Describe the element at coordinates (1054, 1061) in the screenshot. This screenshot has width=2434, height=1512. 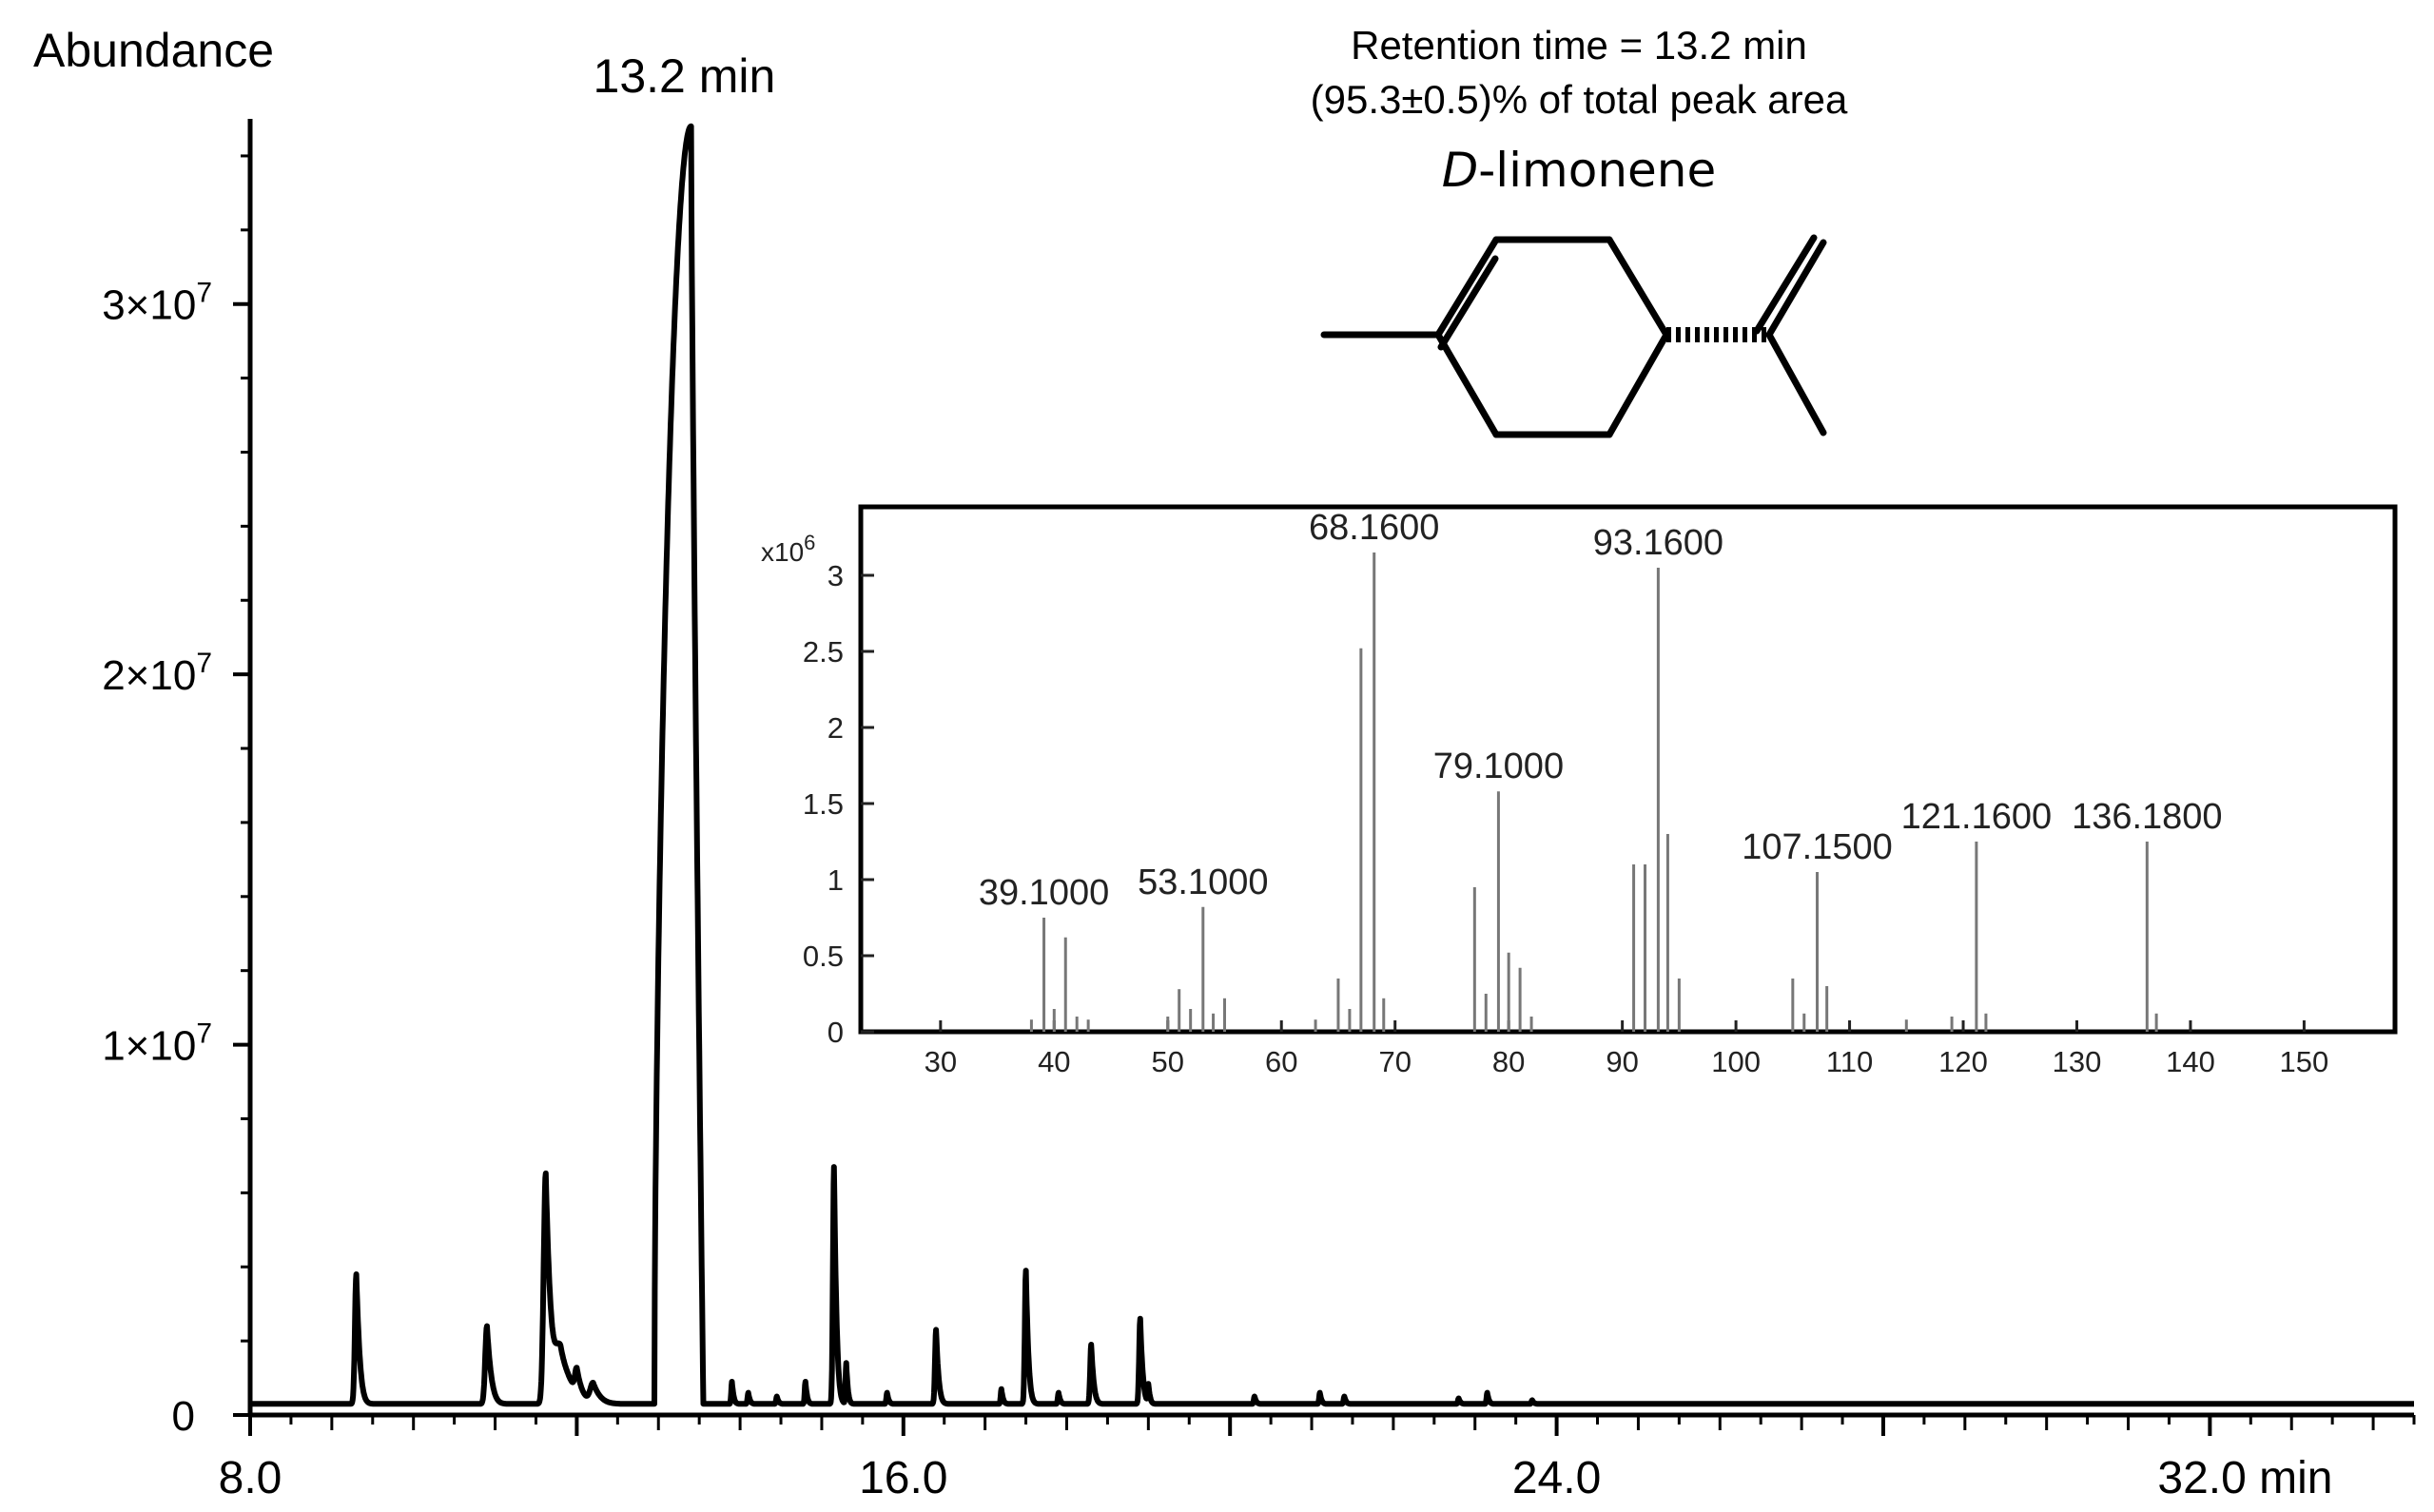
I see `inset-x-tick-label: 40` at that location.